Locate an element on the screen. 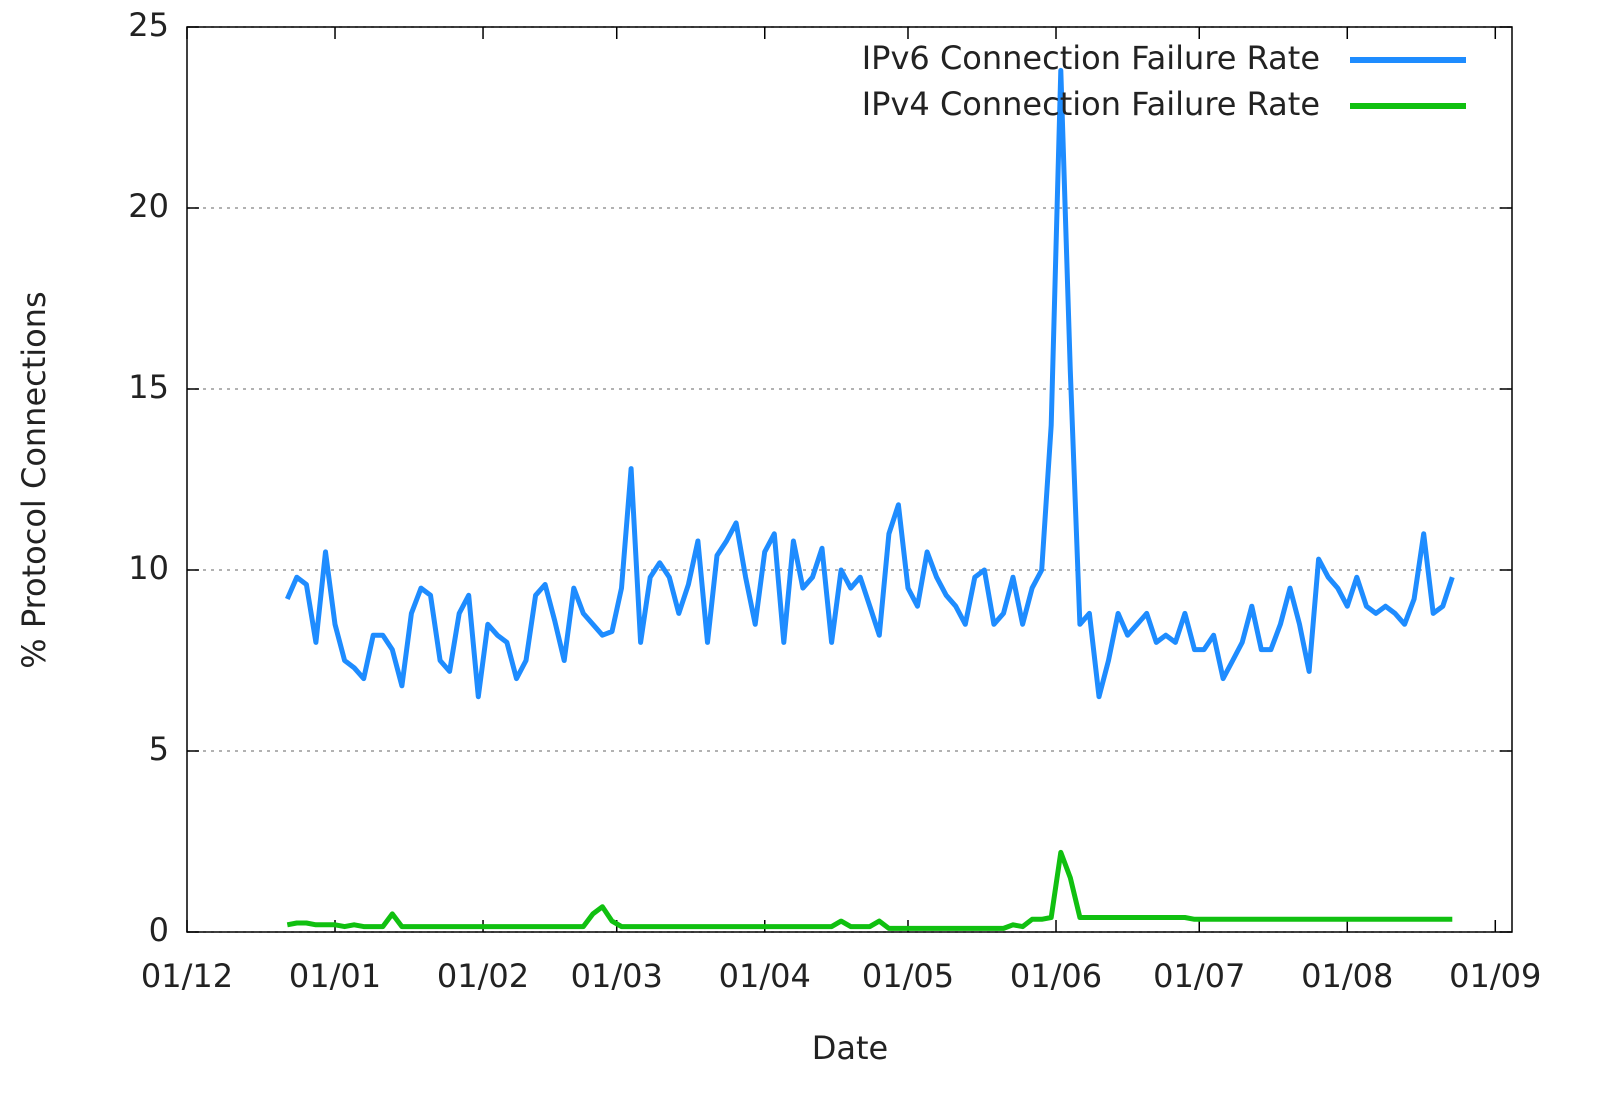  x-tick-label: 01/08 is located at coordinates (1347, 976).